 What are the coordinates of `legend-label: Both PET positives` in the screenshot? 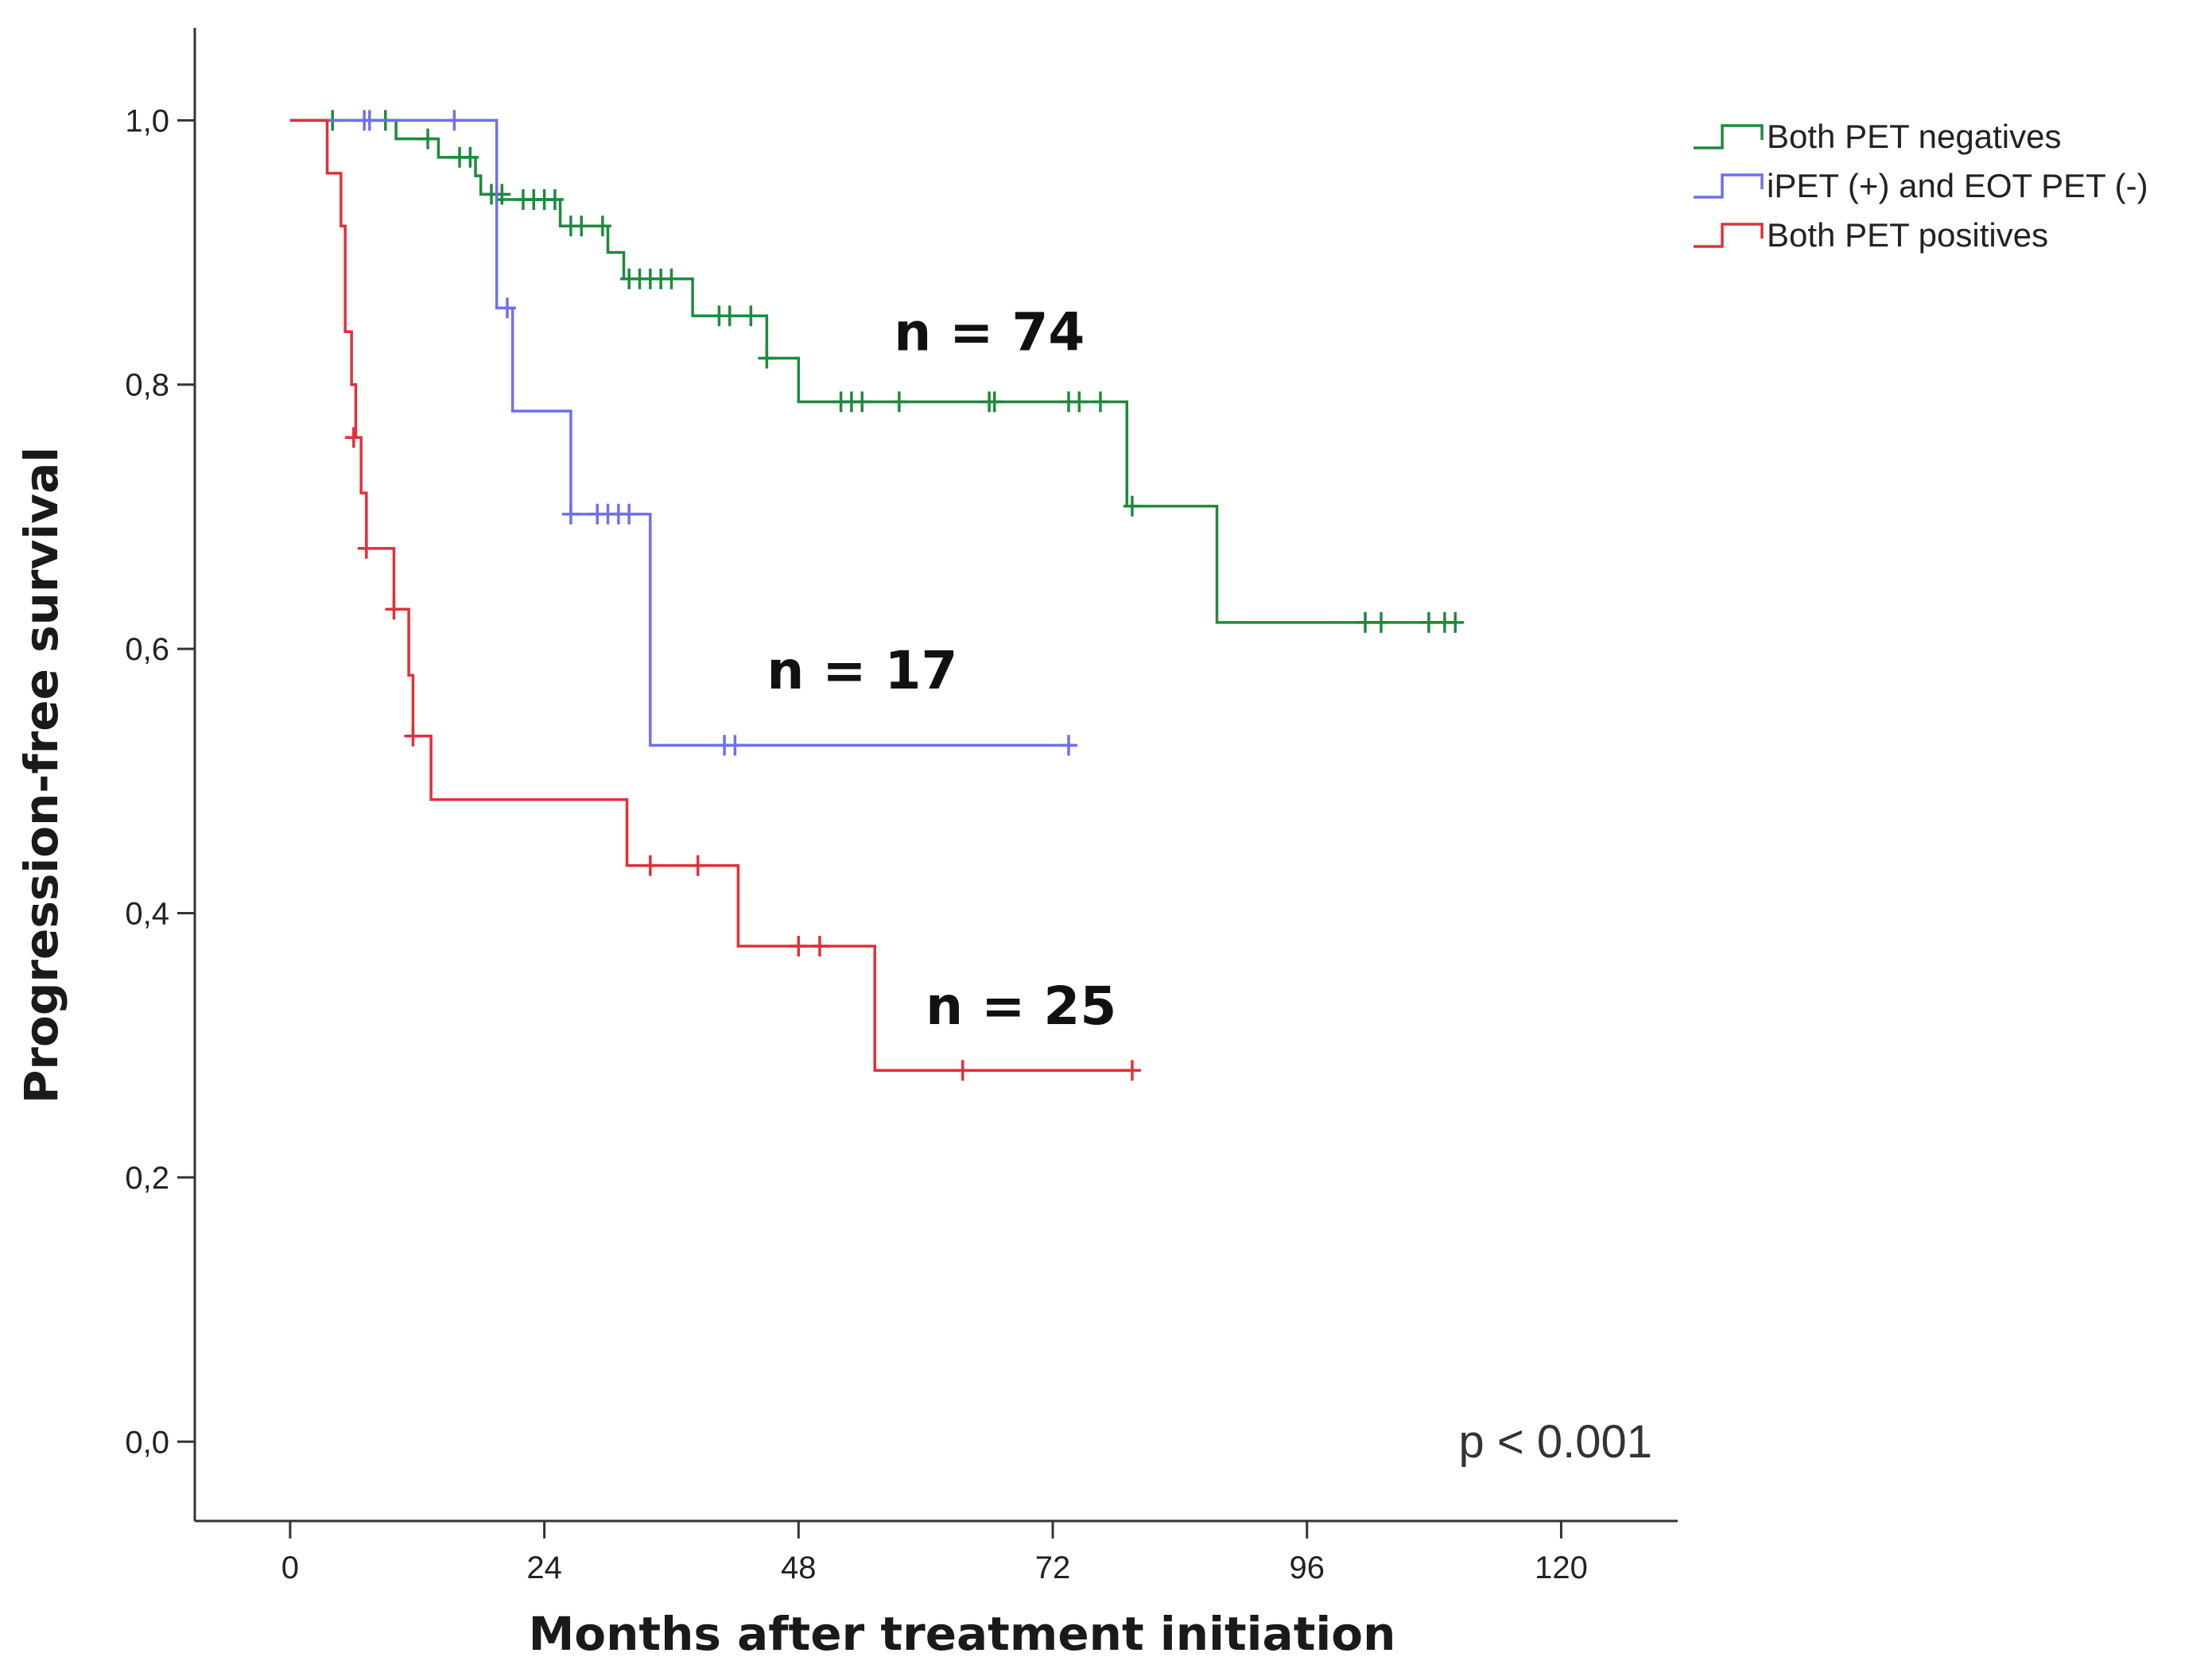 It's located at (1907, 235).